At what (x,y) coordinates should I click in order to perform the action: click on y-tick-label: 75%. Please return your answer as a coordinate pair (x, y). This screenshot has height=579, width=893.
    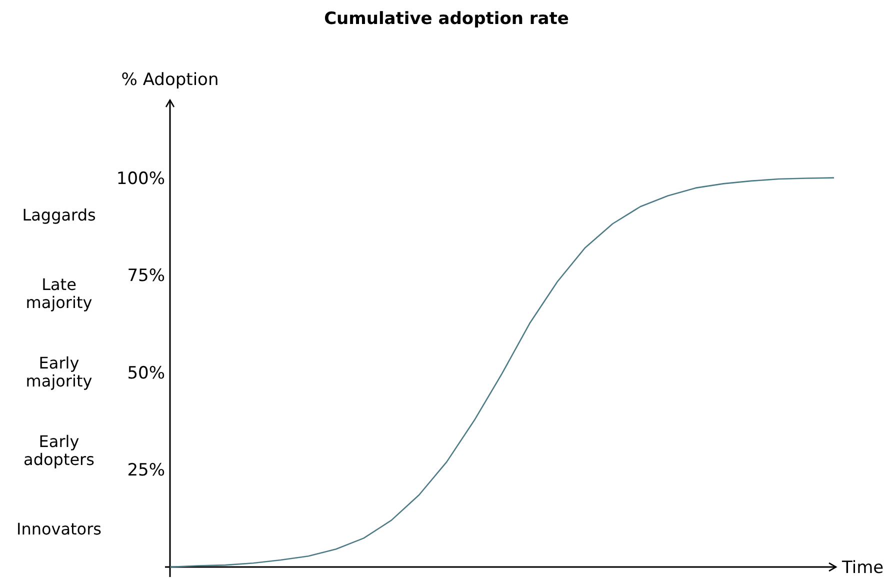
    Looking at the image, I should click on (146, 276).